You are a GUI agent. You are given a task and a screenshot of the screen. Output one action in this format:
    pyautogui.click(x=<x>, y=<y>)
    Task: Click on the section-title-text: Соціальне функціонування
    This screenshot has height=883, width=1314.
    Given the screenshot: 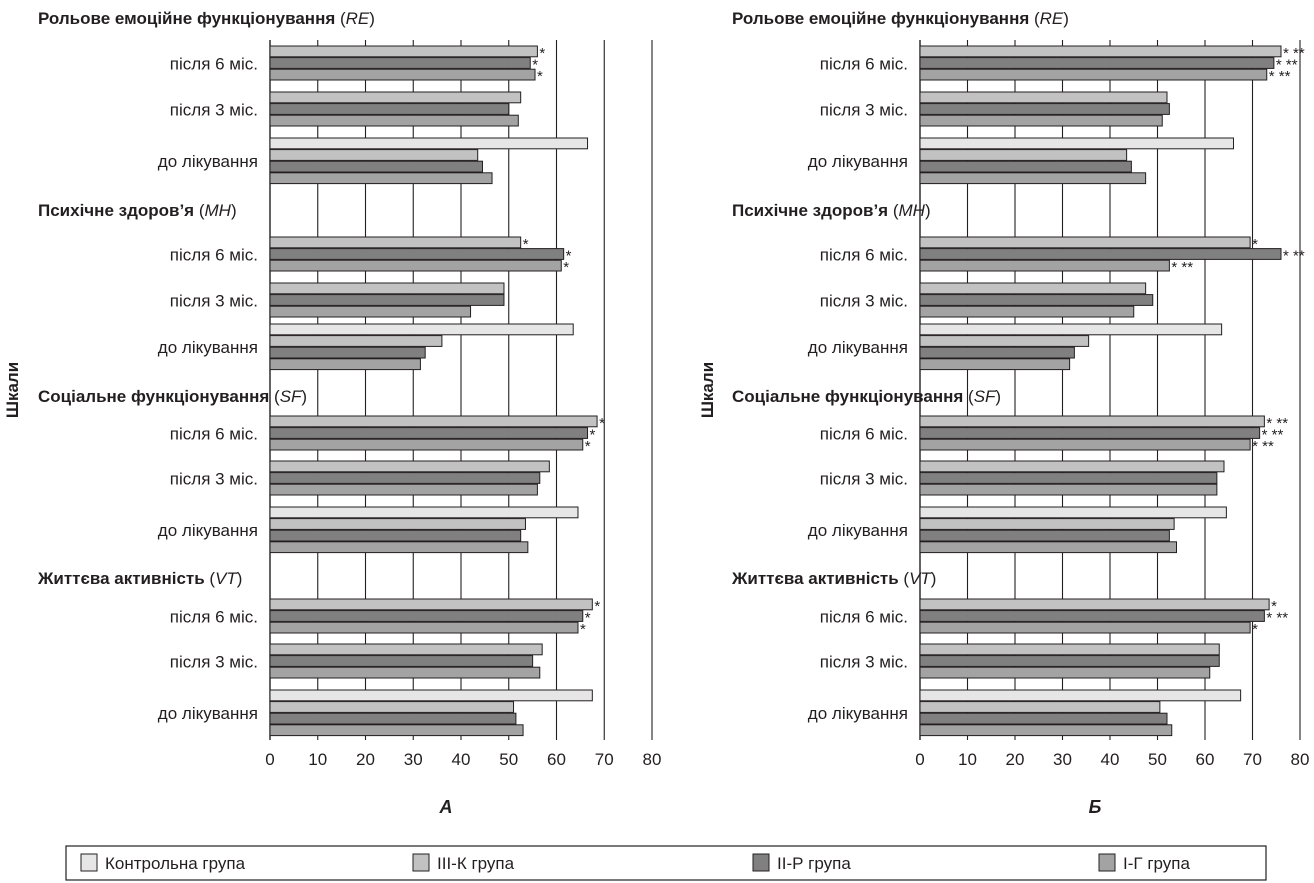 What is the action you would take?
    pyautogui.click(x=847, y=396)
    